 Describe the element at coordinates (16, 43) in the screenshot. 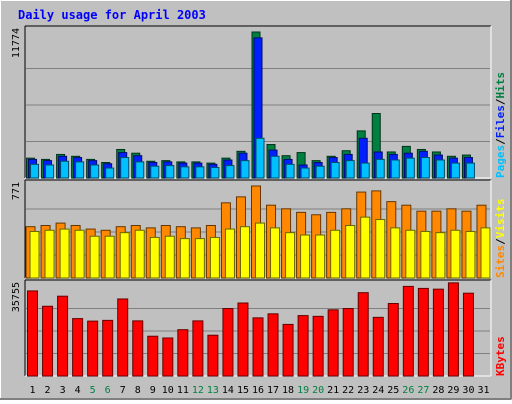

I see `y-max-label: 11774` at that location.